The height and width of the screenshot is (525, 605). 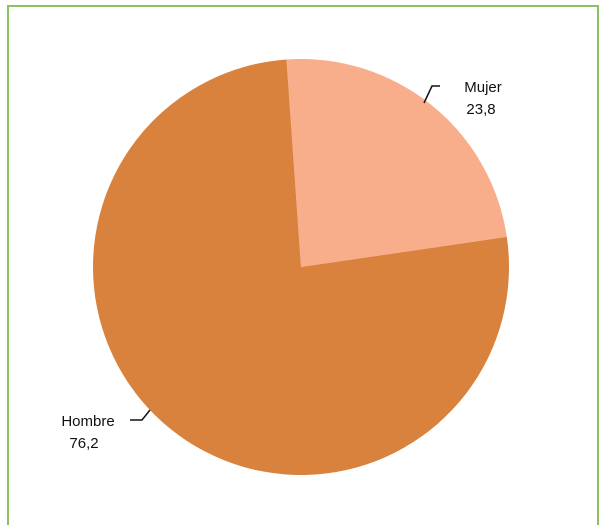 I want to click on label-hombre: Hombre 76,2, so click(x=106, y=430).